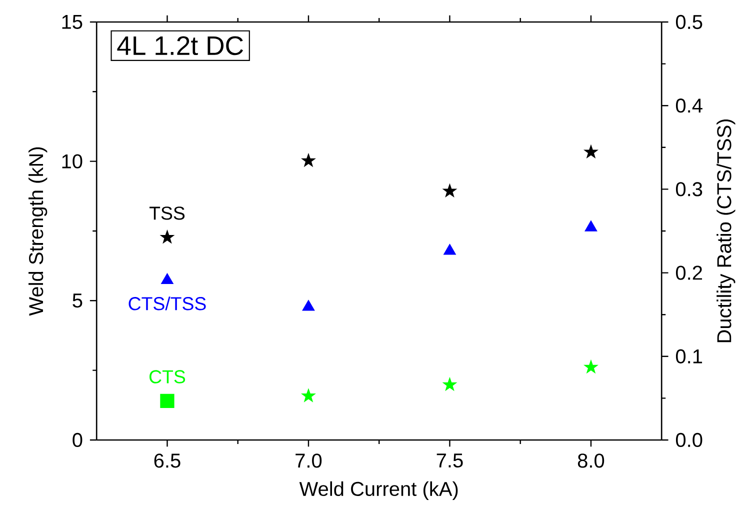 This screenshot has height=528, width=753. Describe the element at coordinates (689, 273) in the screenshot. I see `y2-tick-label: 0.2` at that location.